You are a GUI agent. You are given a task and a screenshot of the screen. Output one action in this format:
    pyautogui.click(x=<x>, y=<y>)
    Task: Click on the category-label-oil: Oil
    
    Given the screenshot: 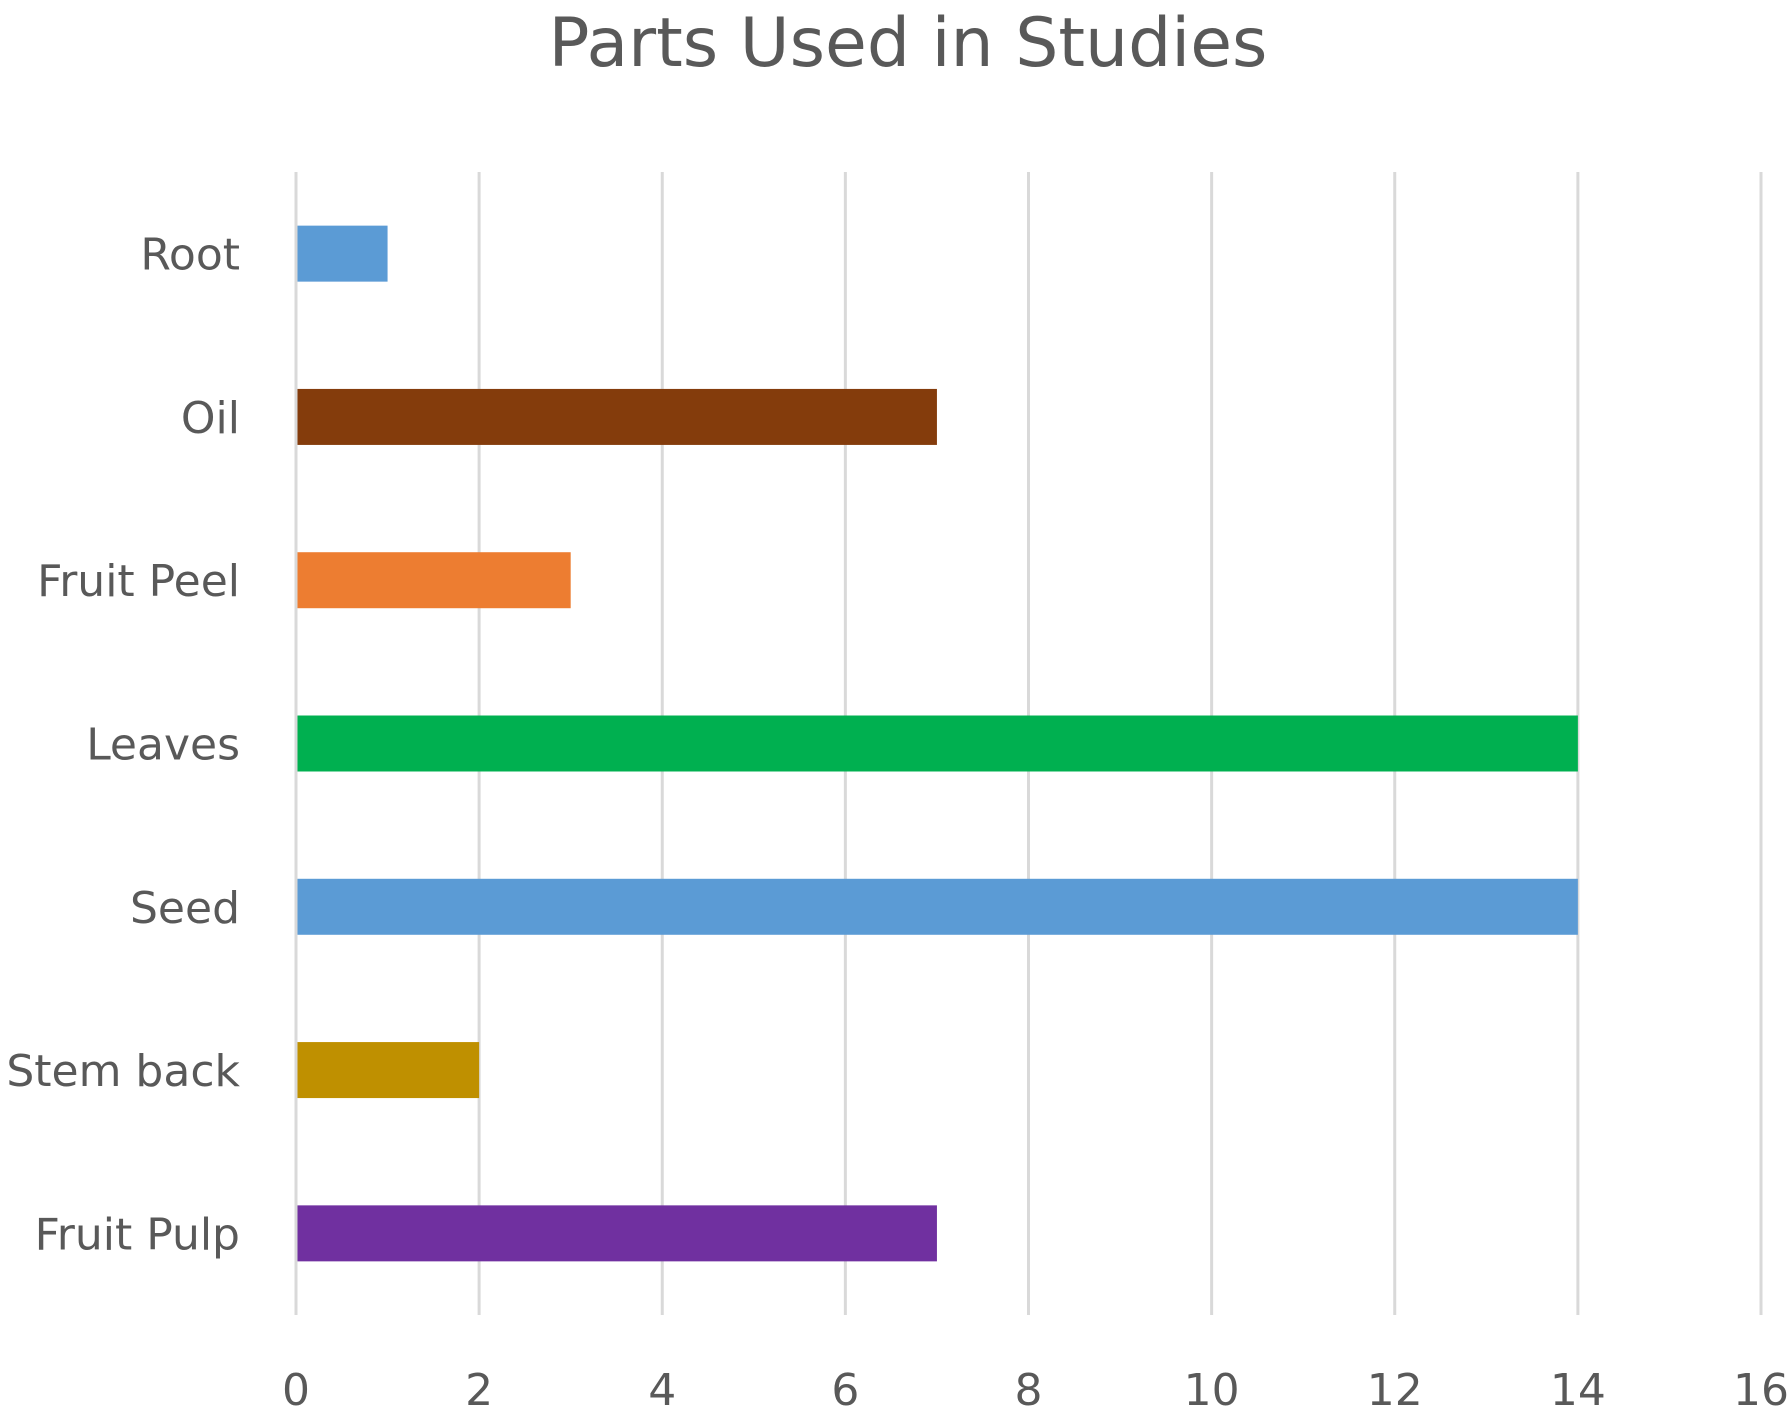 What is the action you would take?
    pyautogui.click(x=210, y=418)
    